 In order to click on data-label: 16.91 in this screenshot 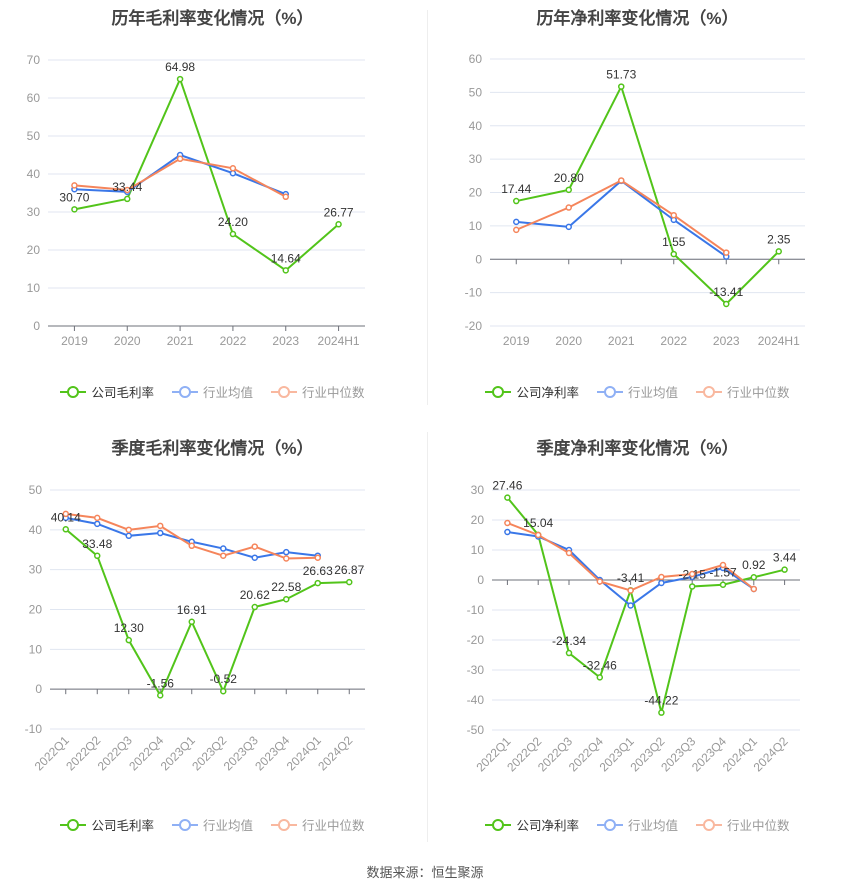, I will do `click(192, 610)`.